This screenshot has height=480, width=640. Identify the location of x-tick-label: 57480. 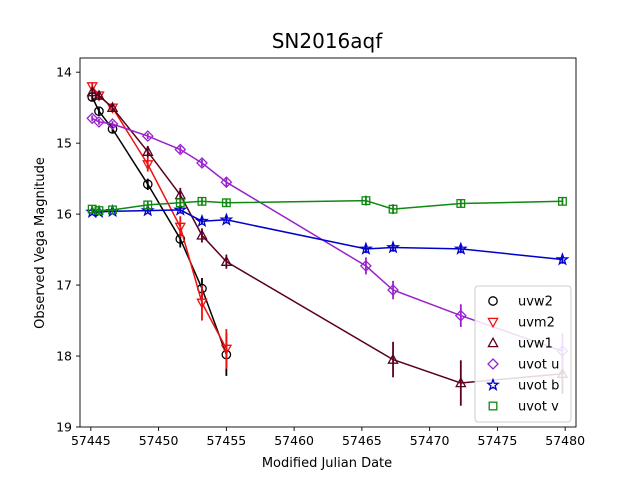
(565, 440).